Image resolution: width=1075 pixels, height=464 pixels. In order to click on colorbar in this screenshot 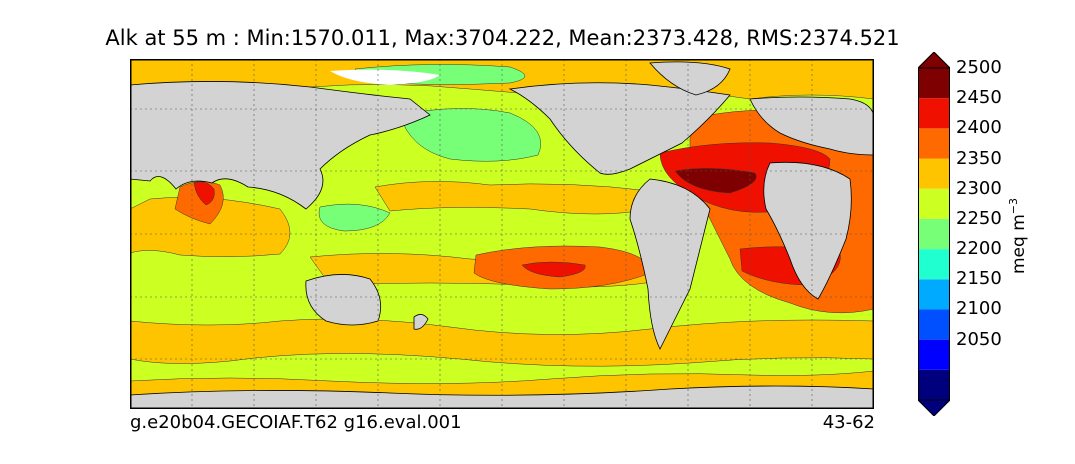, I will do `click(934, 234)`.